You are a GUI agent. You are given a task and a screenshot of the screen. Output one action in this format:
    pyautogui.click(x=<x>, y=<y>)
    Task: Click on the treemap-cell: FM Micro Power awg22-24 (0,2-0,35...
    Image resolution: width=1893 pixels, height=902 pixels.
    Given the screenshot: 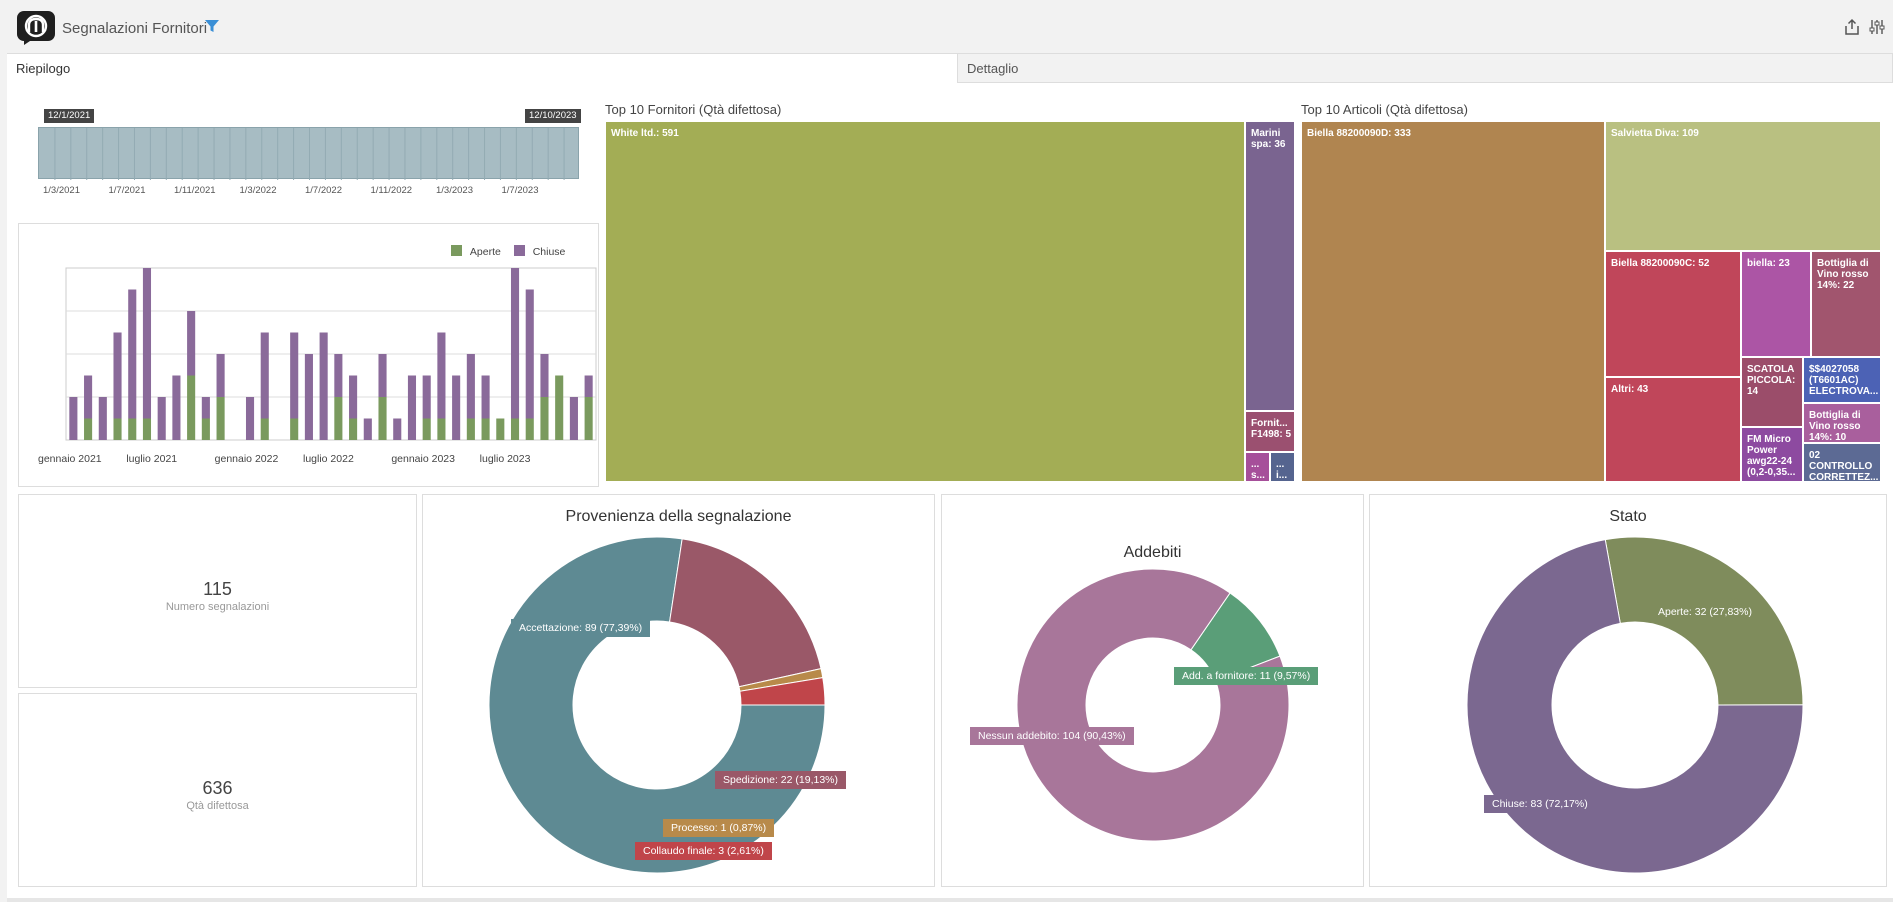 What is the action you would take?
    pyautogui.click(x=1772, y=454)
    